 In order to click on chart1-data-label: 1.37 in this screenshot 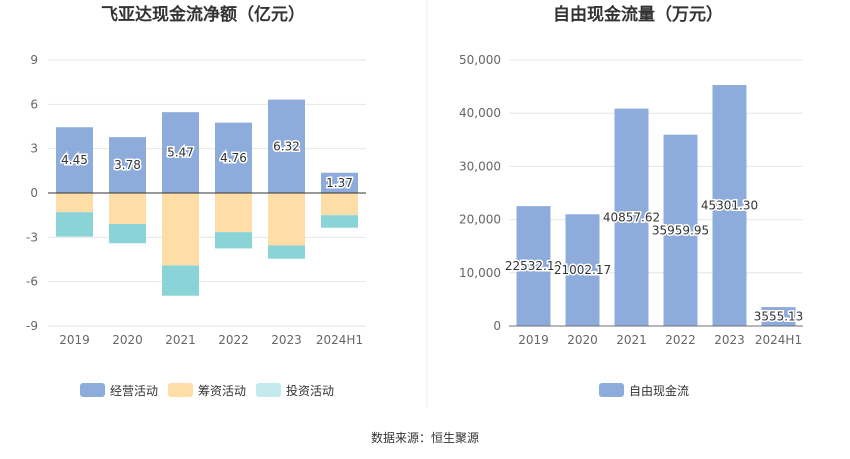, I will do `click(339, 183)`.